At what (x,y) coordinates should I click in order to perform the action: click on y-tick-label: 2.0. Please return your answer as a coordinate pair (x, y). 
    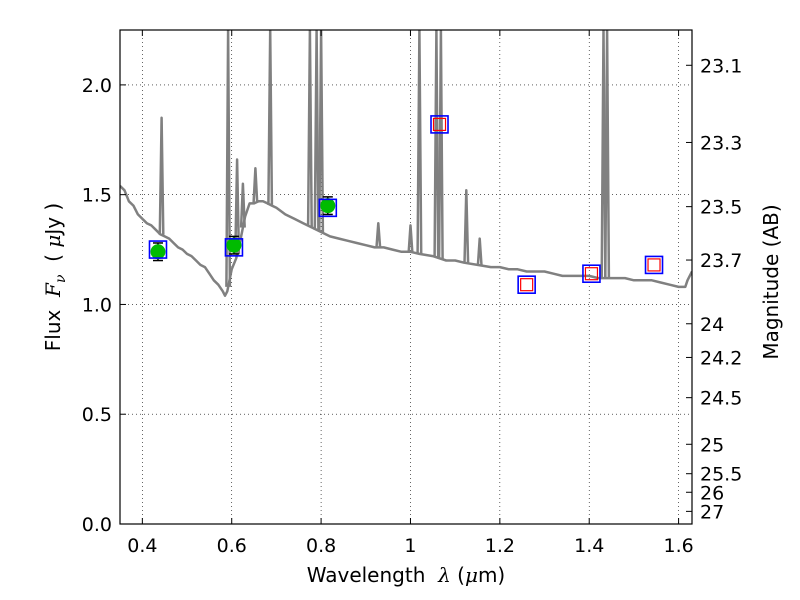
    Looking at the image, I should click on (97, 86).